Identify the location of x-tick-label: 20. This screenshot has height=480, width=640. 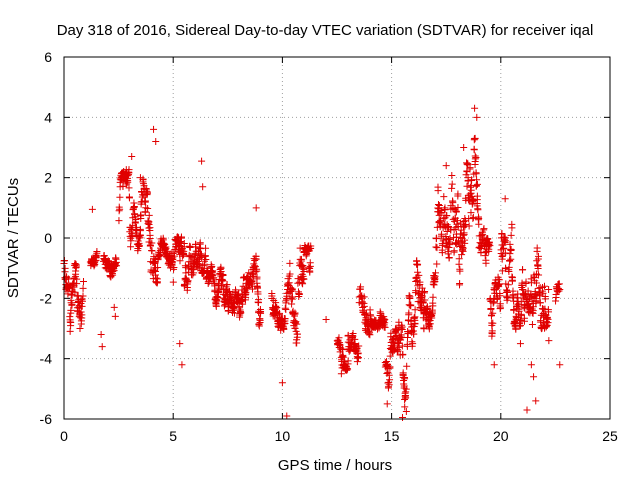
(501, 436).